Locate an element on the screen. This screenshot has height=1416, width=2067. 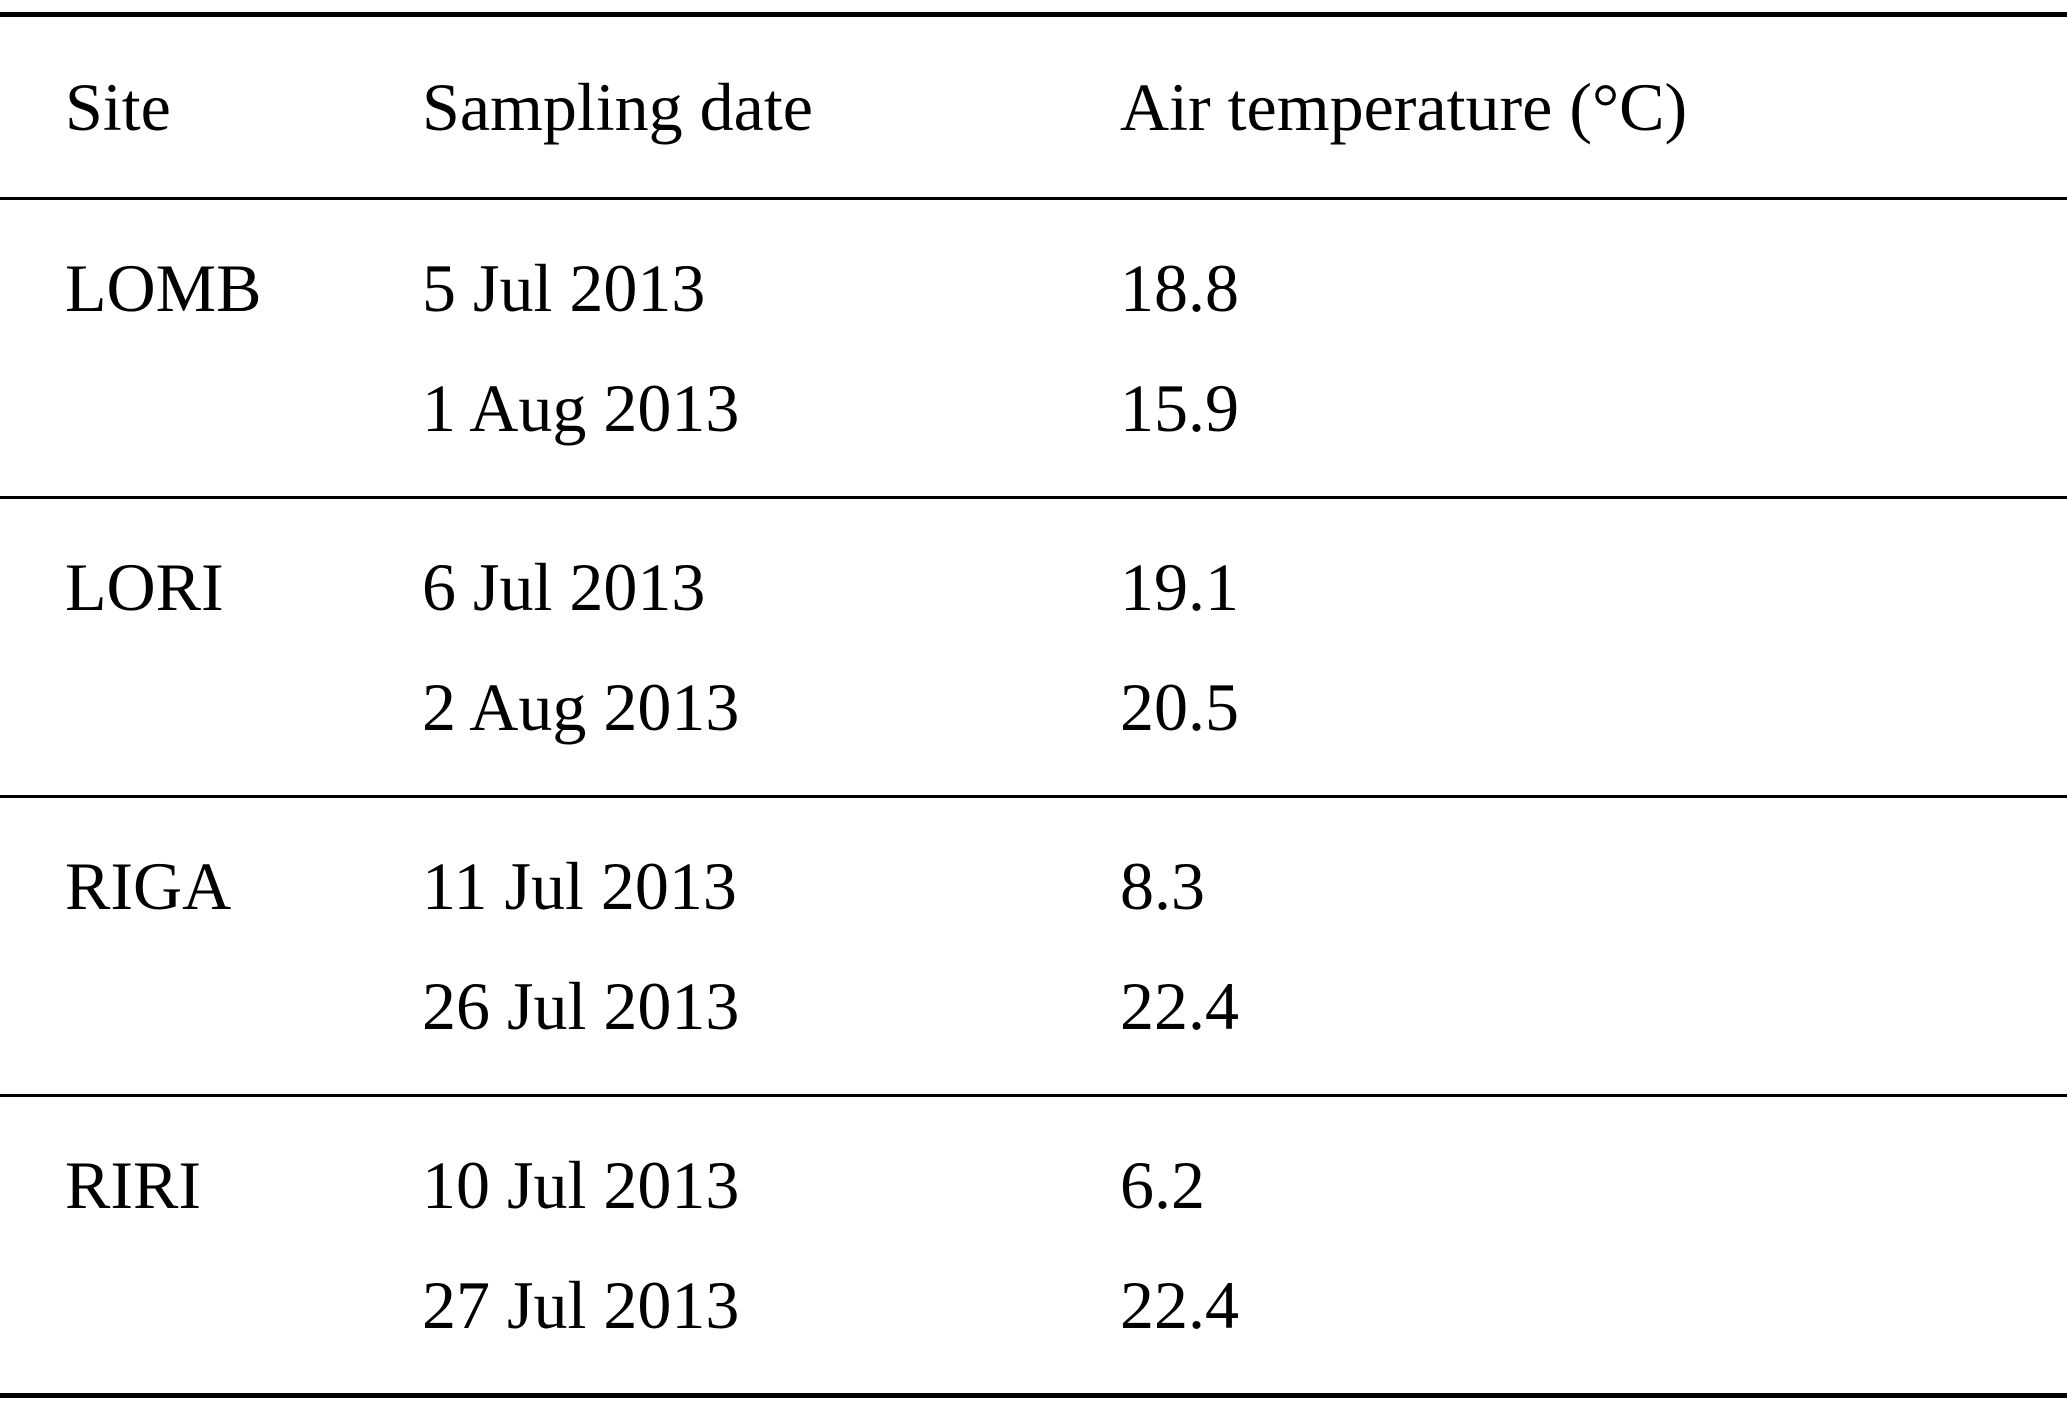
column-header-sampling-date: Sampling date is located at coordinates (617, 106).